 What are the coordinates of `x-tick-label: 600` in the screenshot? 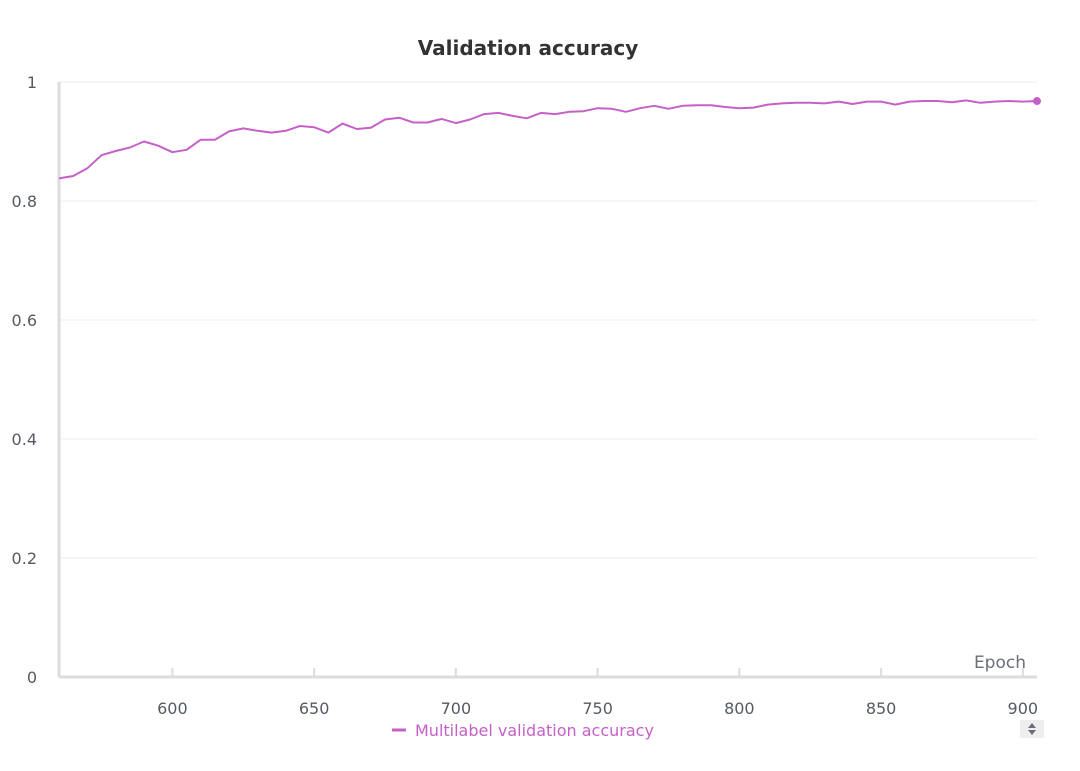 It's located at (172, 708).